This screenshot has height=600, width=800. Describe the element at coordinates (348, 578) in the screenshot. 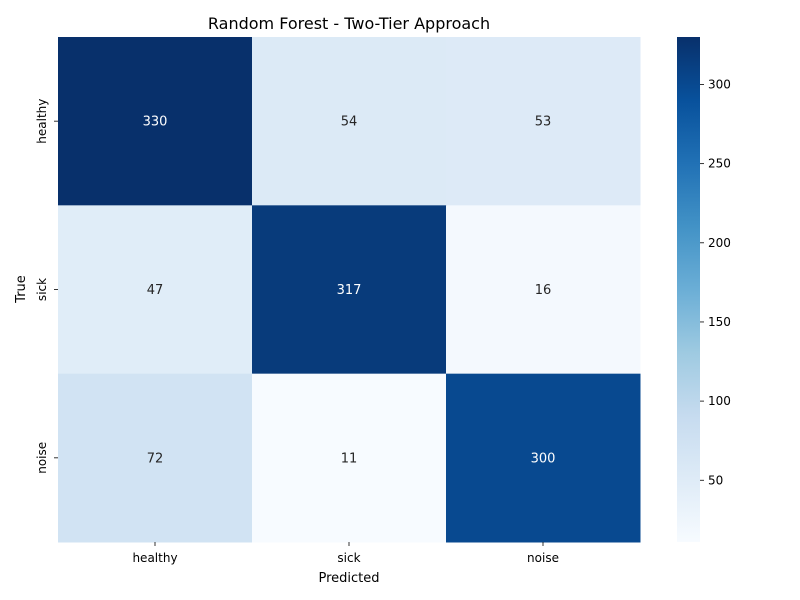

I see `x-axis-label: Predicted` at that location.